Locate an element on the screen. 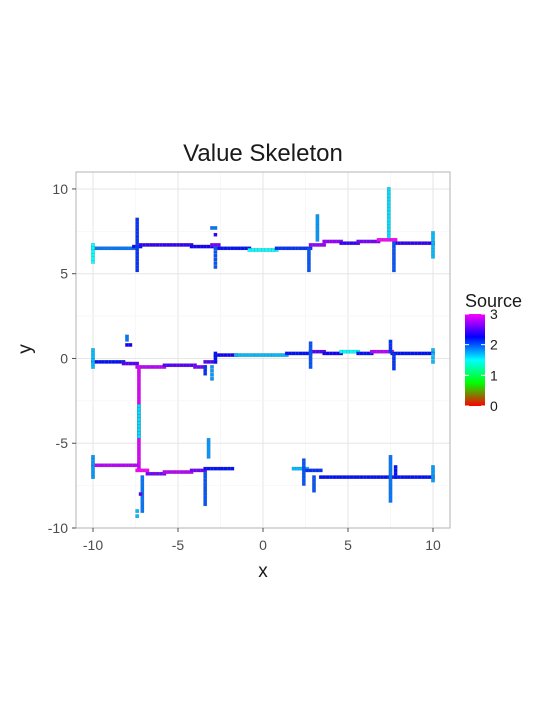 This screenshot has height=720, width=560. legend-tick-label: 2 is located at coordinates (494, 345).